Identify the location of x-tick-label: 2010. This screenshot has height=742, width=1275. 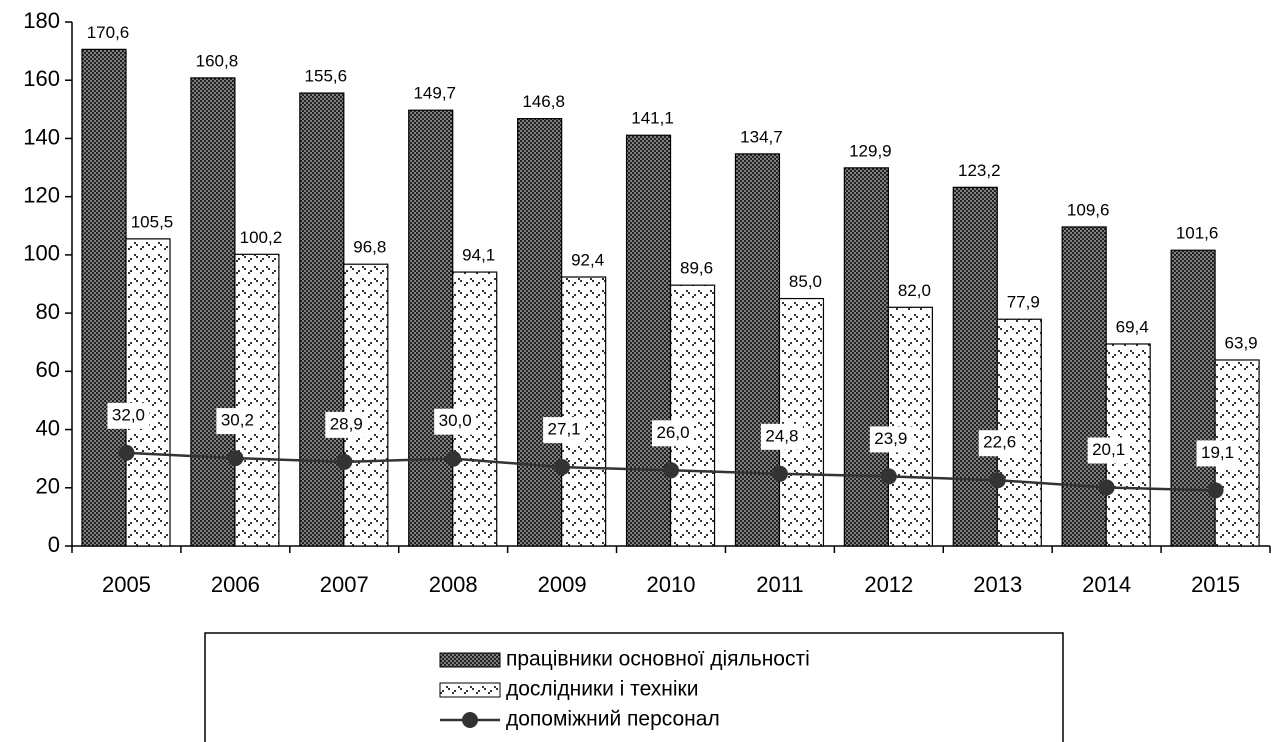
(671, 584).